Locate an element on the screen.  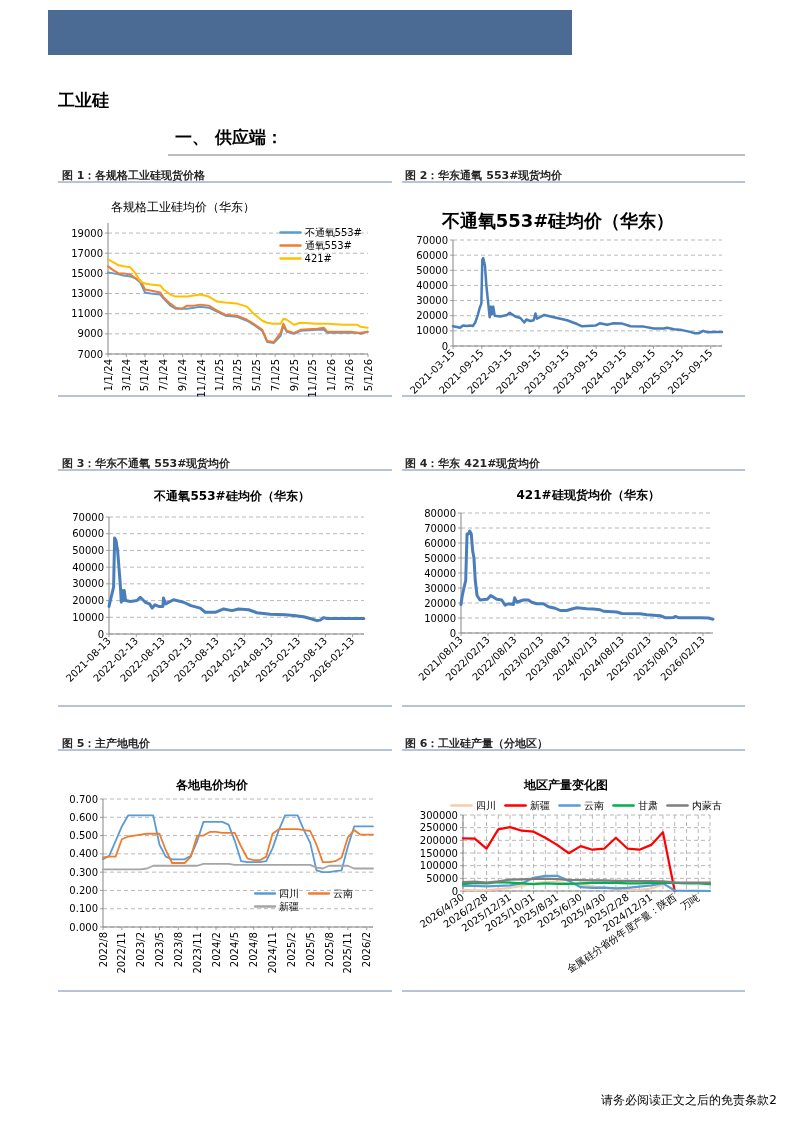
x-tick-label: 9/1/24 is located at coordinates (183, 375).